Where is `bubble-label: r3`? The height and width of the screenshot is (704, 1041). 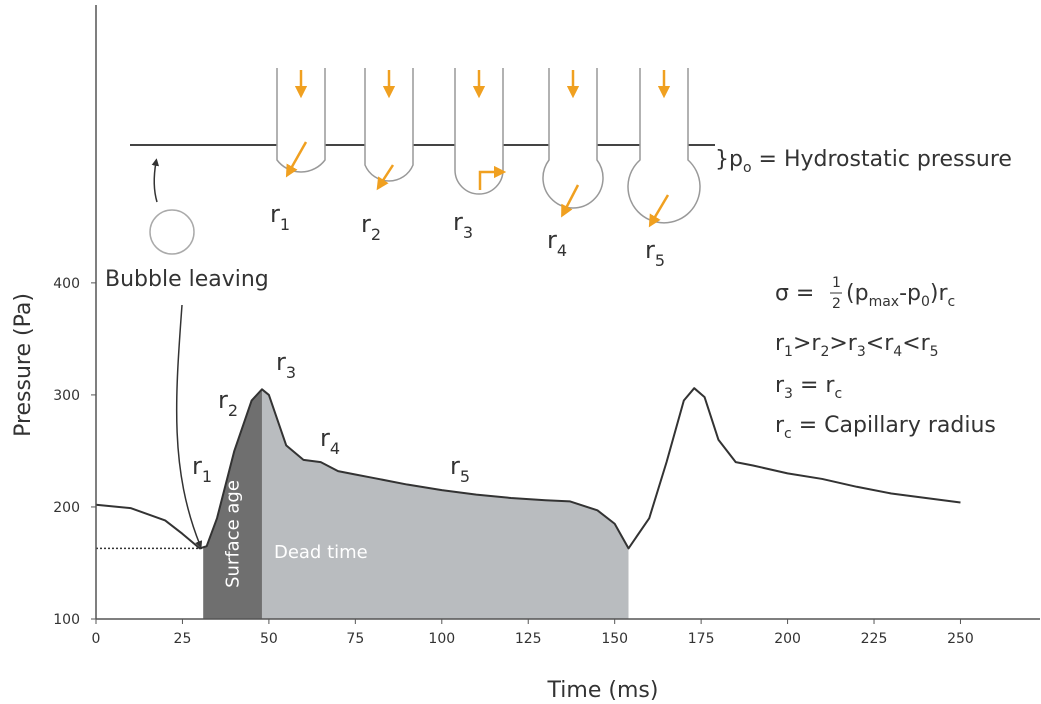
bubble-label: r3 is located at coordinates (463, 225).